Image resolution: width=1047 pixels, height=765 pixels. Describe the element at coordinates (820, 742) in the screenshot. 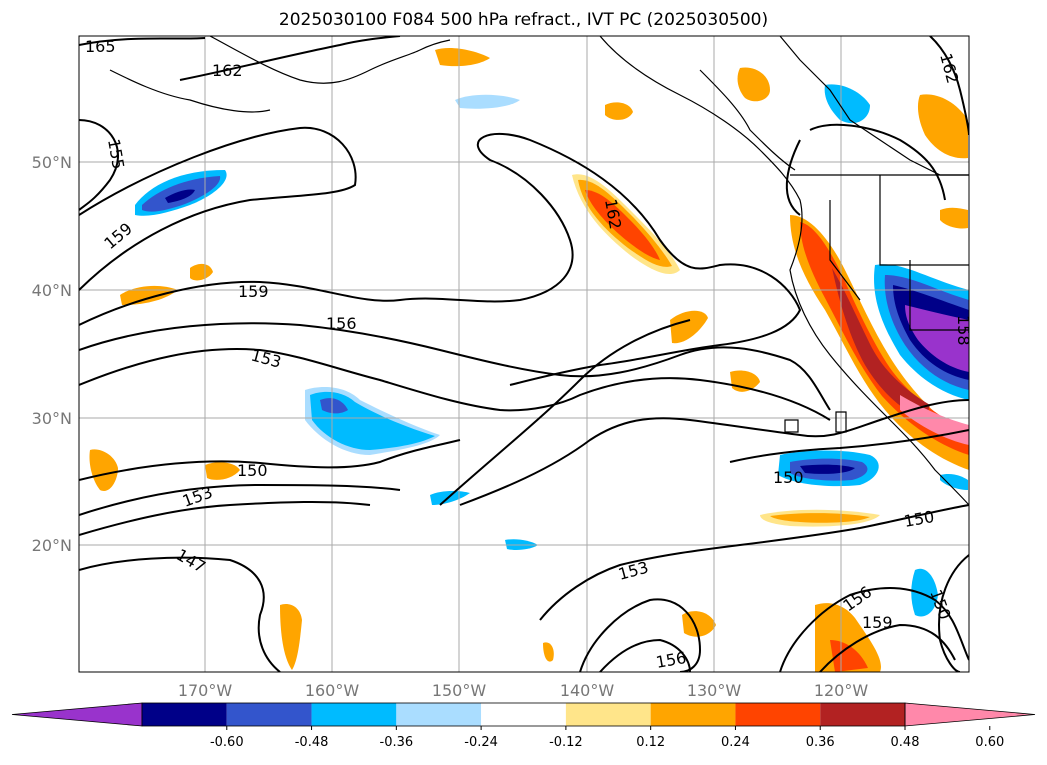

I see `colorbar-tick-label: 0.36` at that location.